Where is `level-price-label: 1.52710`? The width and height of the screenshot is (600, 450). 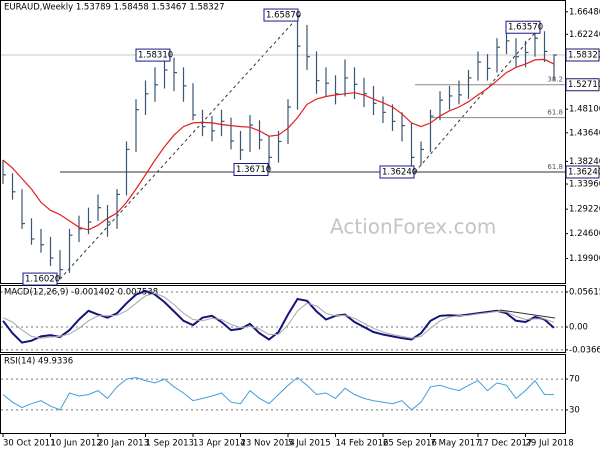
level-price-label: 1.52710 is located at coordinates (584, 85).